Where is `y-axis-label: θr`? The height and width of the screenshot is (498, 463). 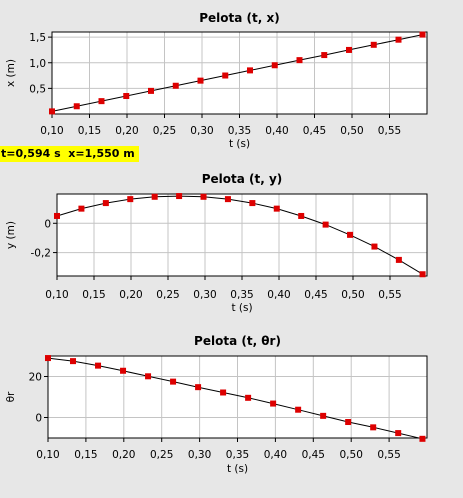 y-axis-label: θr is located at coordinates (11, 396).